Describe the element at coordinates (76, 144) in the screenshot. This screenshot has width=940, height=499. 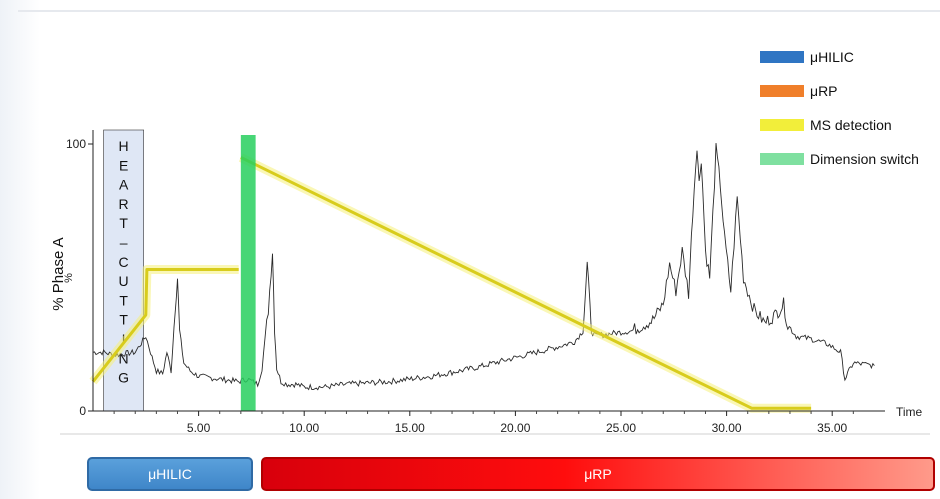
I see `y-tick-label: 100` at that location.